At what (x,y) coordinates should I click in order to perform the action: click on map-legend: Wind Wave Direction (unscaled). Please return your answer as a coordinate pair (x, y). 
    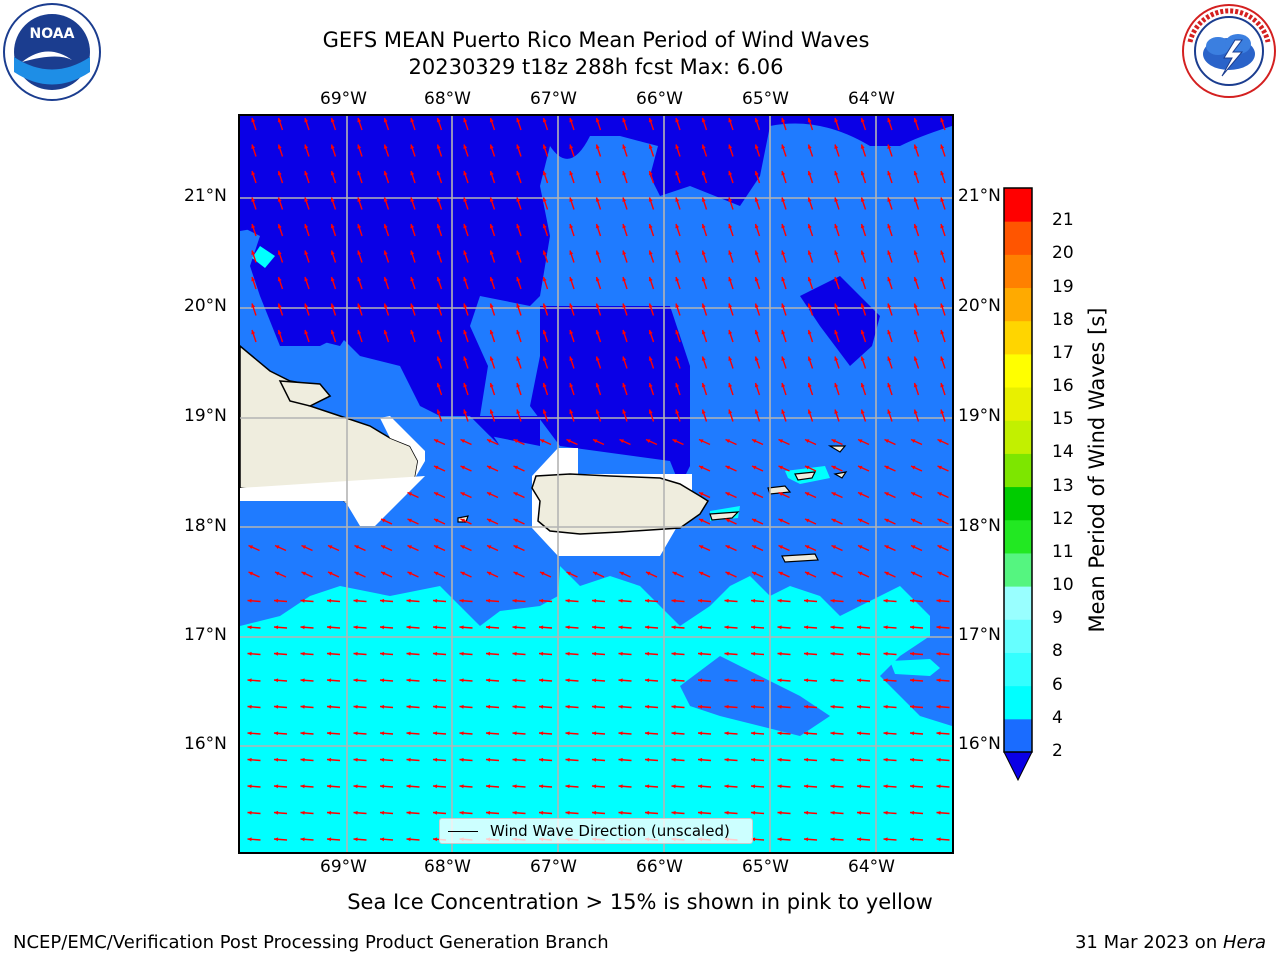
    Looking at the image, I should click on (596, 831).